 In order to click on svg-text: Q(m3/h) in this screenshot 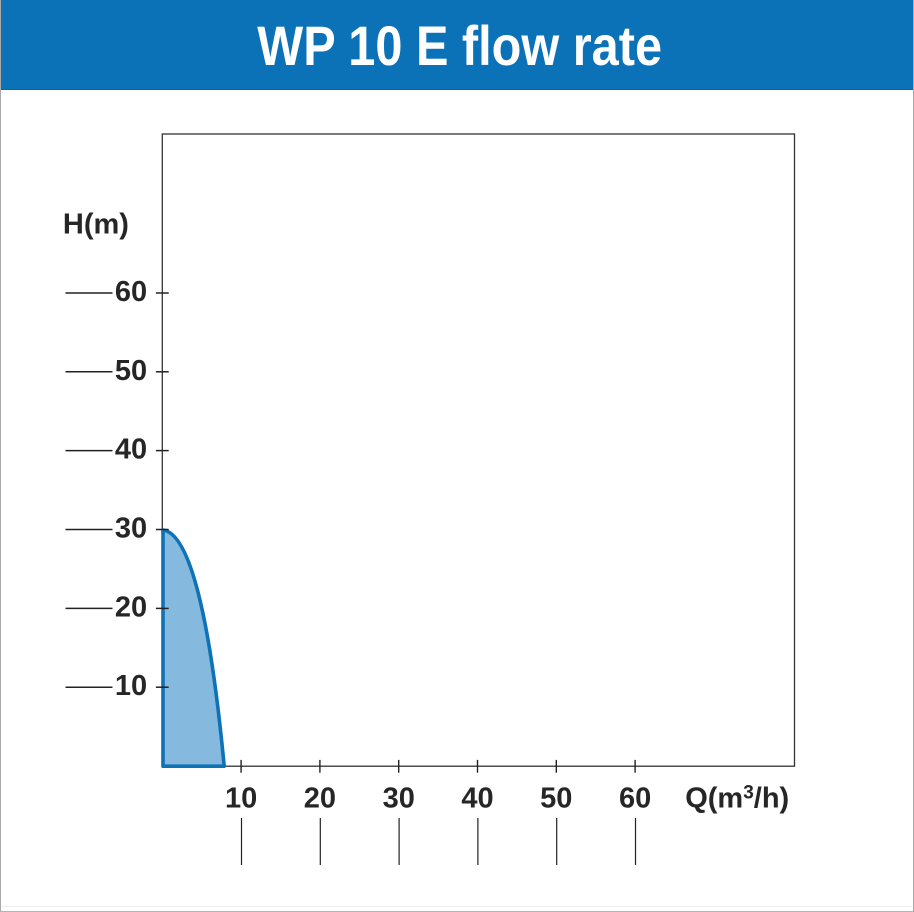, I will do `click(737, 798)`.